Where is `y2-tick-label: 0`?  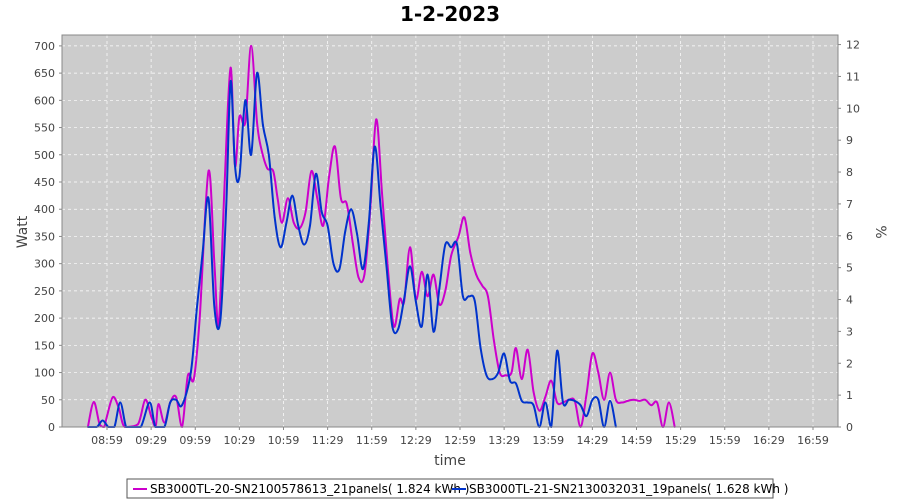 y2-tick-label: 0 is located at coordinates (849, 427).